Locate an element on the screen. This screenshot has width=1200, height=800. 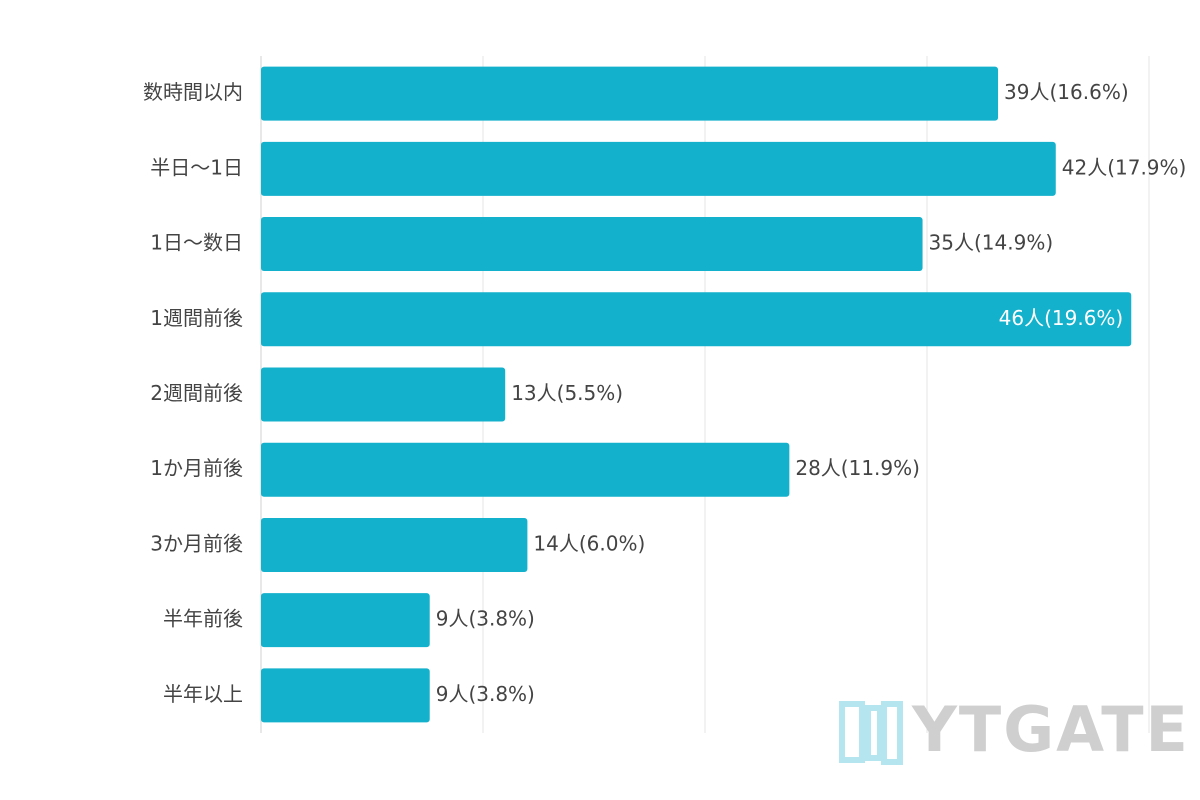
value-label: 46人(19.6%) is located at coordinates (1061, 318).